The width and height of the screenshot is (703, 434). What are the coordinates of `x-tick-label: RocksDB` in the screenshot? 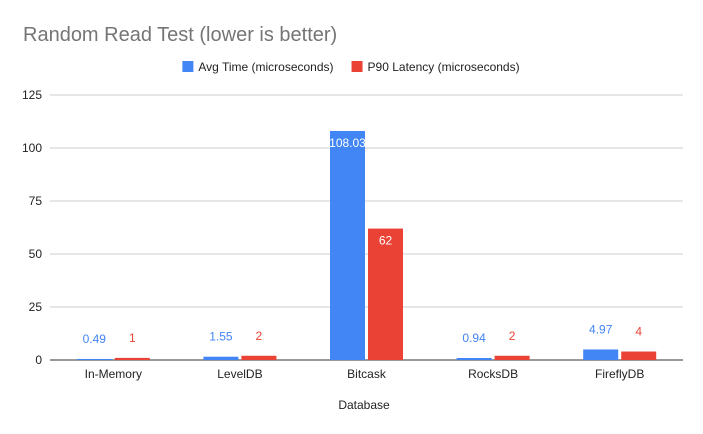 It's located at (493, 374).